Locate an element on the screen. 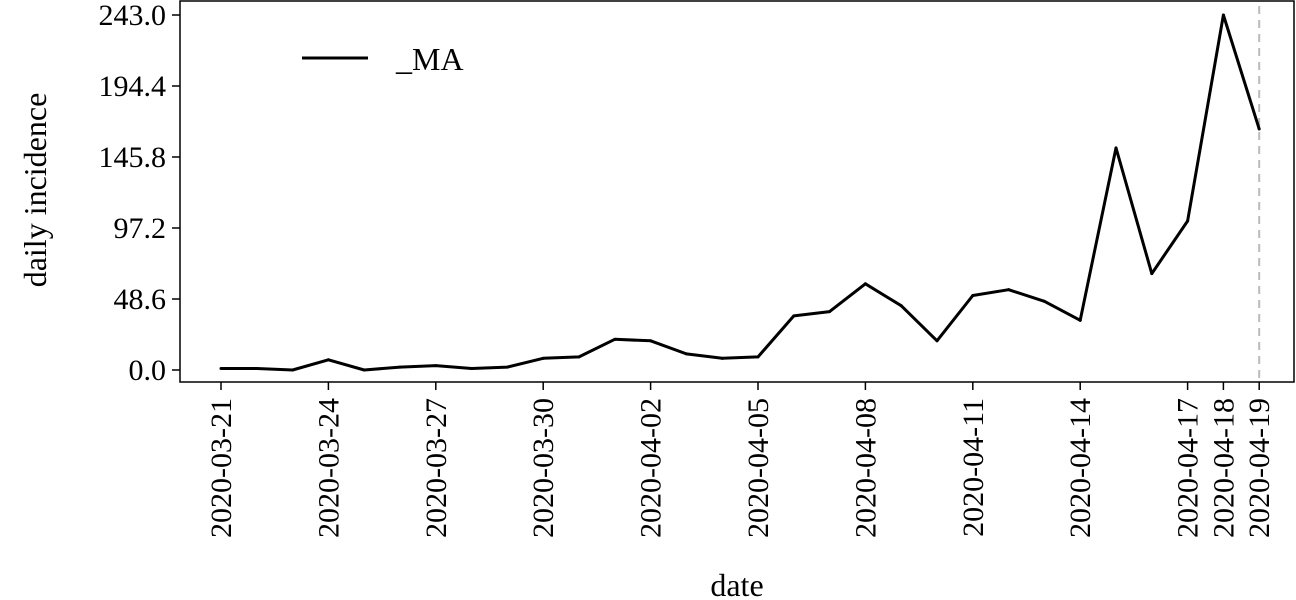 The image size is (1296, 600). x-axis-title: date is located at coordinates (736, 583).